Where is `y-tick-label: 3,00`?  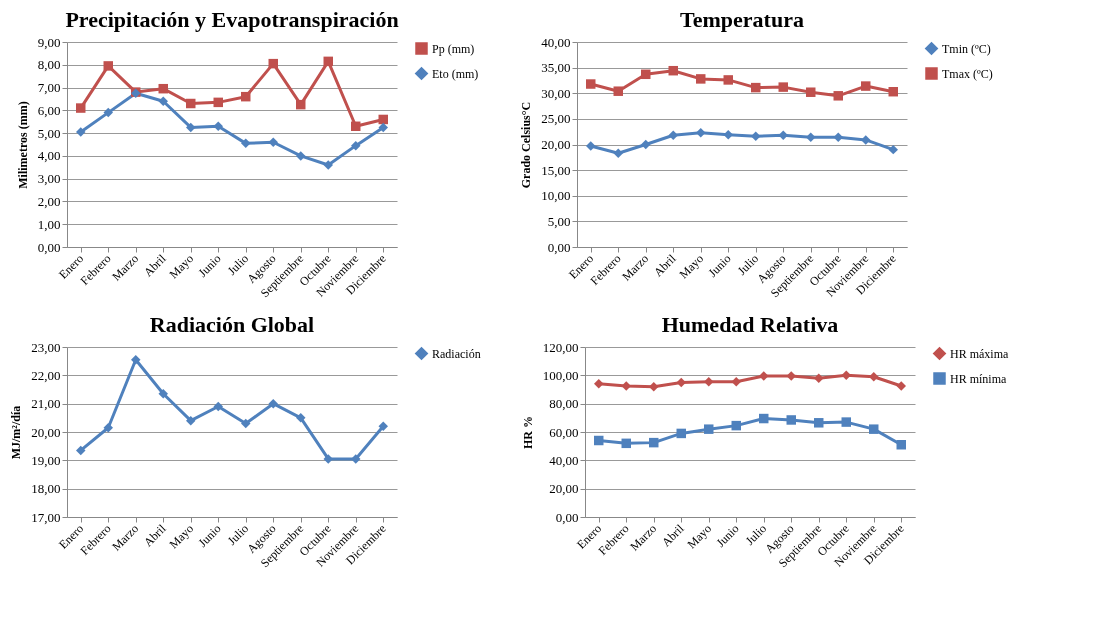 y-tick-label: 3,00 is located at coordinates (49, 179).